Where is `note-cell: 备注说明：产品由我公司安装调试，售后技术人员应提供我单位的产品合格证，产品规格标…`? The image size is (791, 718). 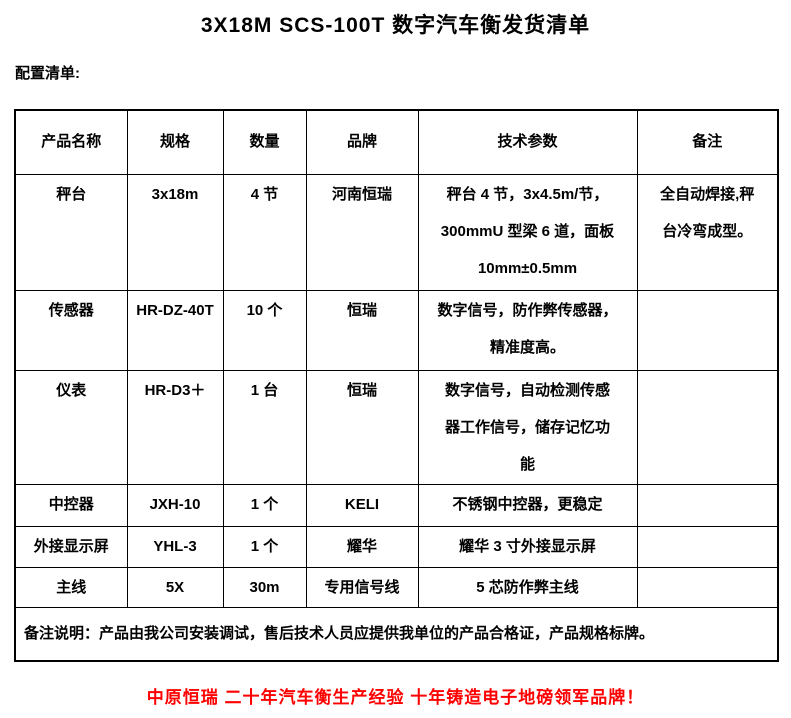
note-cell: 备注说明：产品由我公司安装调试，售后技术人员应提供我单位的产品合格证，产品规格标… is located at coordinates (396, 634).